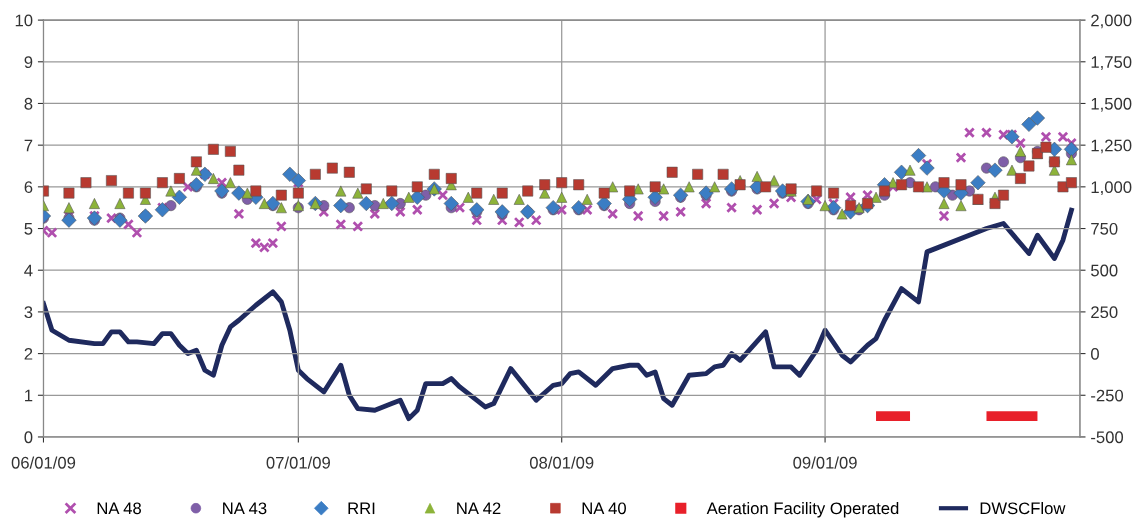  I want to click on y-tick-label: 0, so click(28, 437).